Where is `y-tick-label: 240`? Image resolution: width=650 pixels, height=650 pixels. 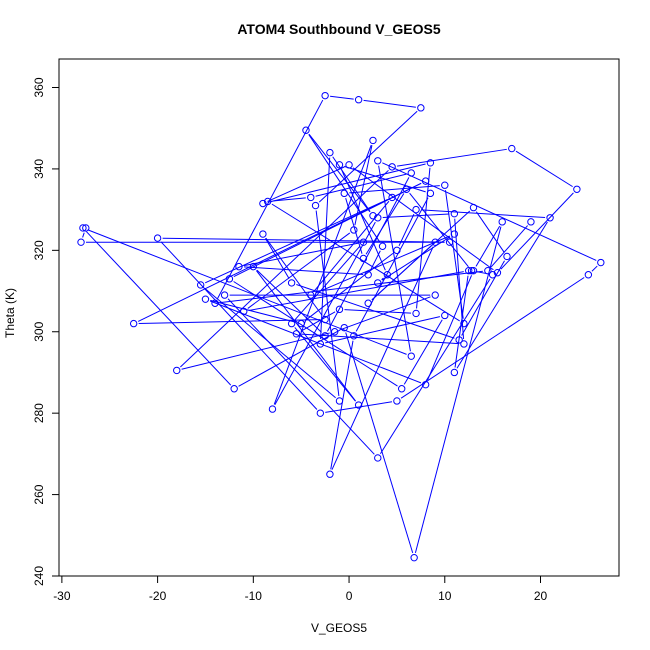
y-tick-label: 240 is located at coordinates (39, 576).